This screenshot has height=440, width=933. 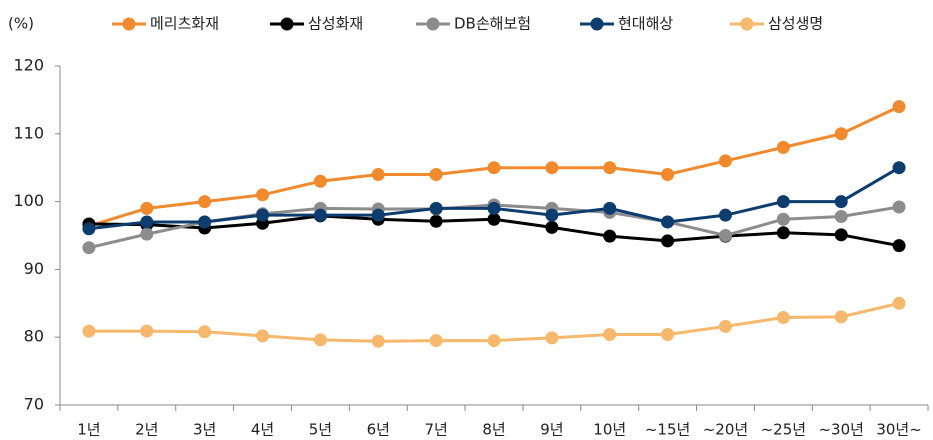 What do you see at coordinates (645, 24) in the screenshot?
I see `legend-label: 현대해상` at bounding box center [645, 24].